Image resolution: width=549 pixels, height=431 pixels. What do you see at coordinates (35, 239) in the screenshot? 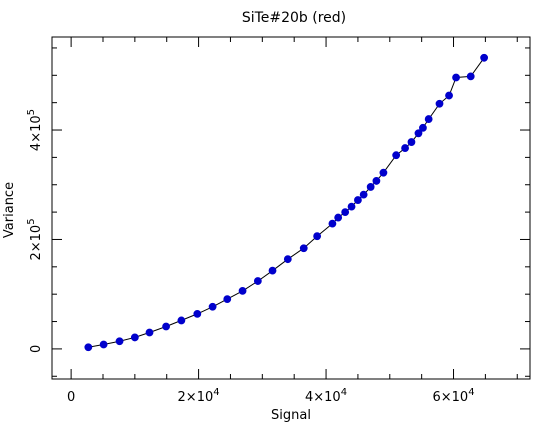
I see `y-tick-label: 2×105` at bounding box center [35, 239].